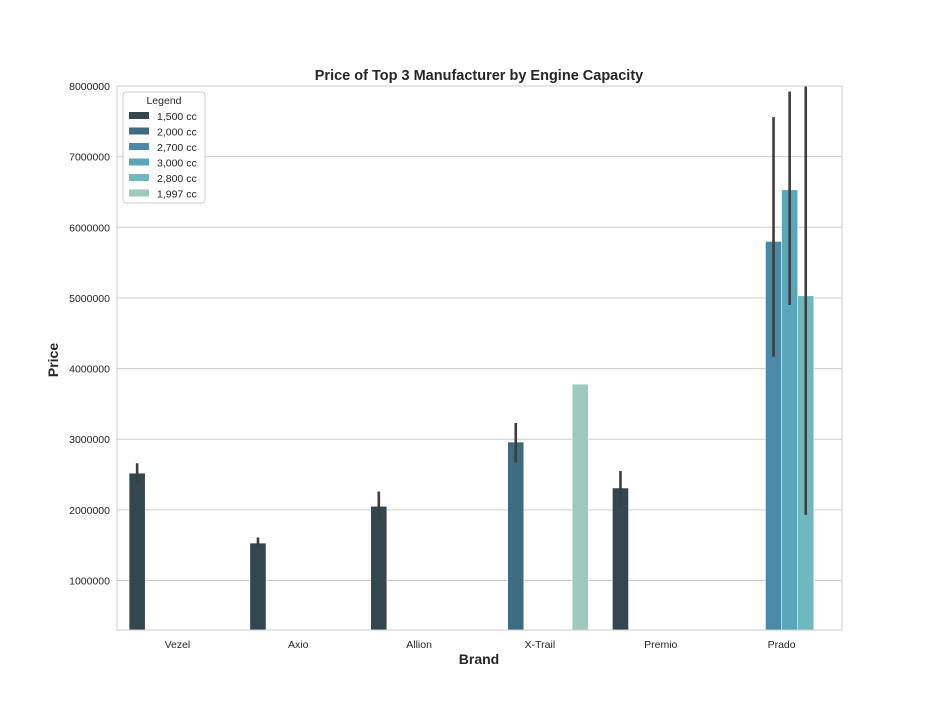 The image size is (936, 720). I want to click on y-tick-label: 6000000, so click(89, 228).